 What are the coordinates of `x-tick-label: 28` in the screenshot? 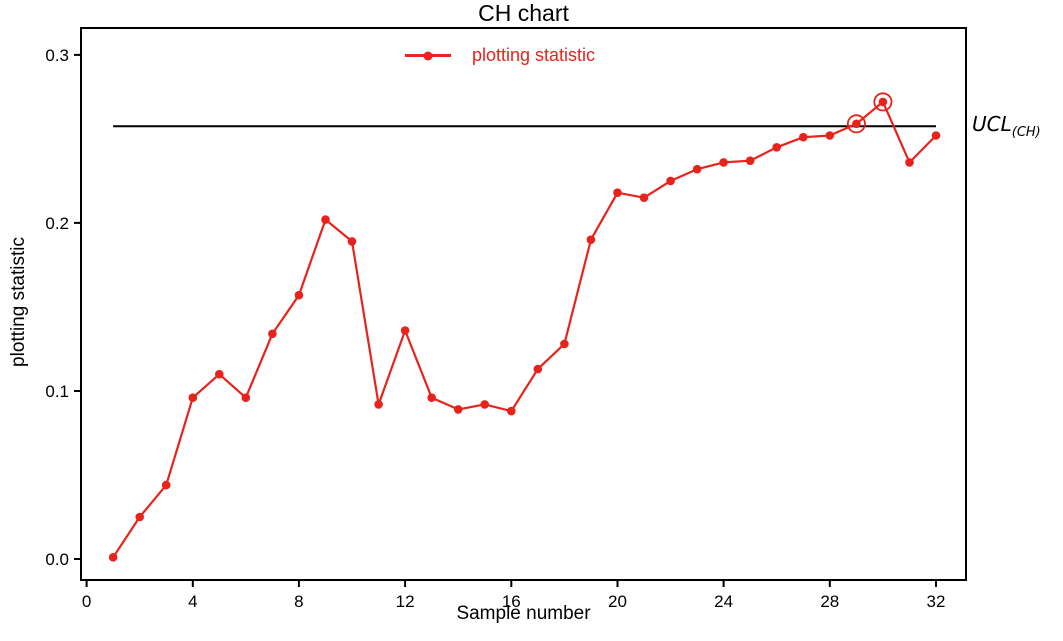 It's located at (829, 601).